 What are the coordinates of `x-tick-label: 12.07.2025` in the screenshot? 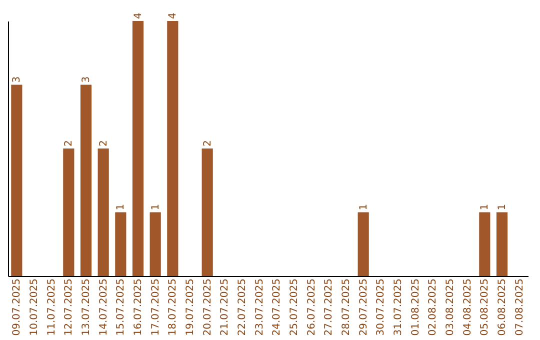 It's located at (69, 307).